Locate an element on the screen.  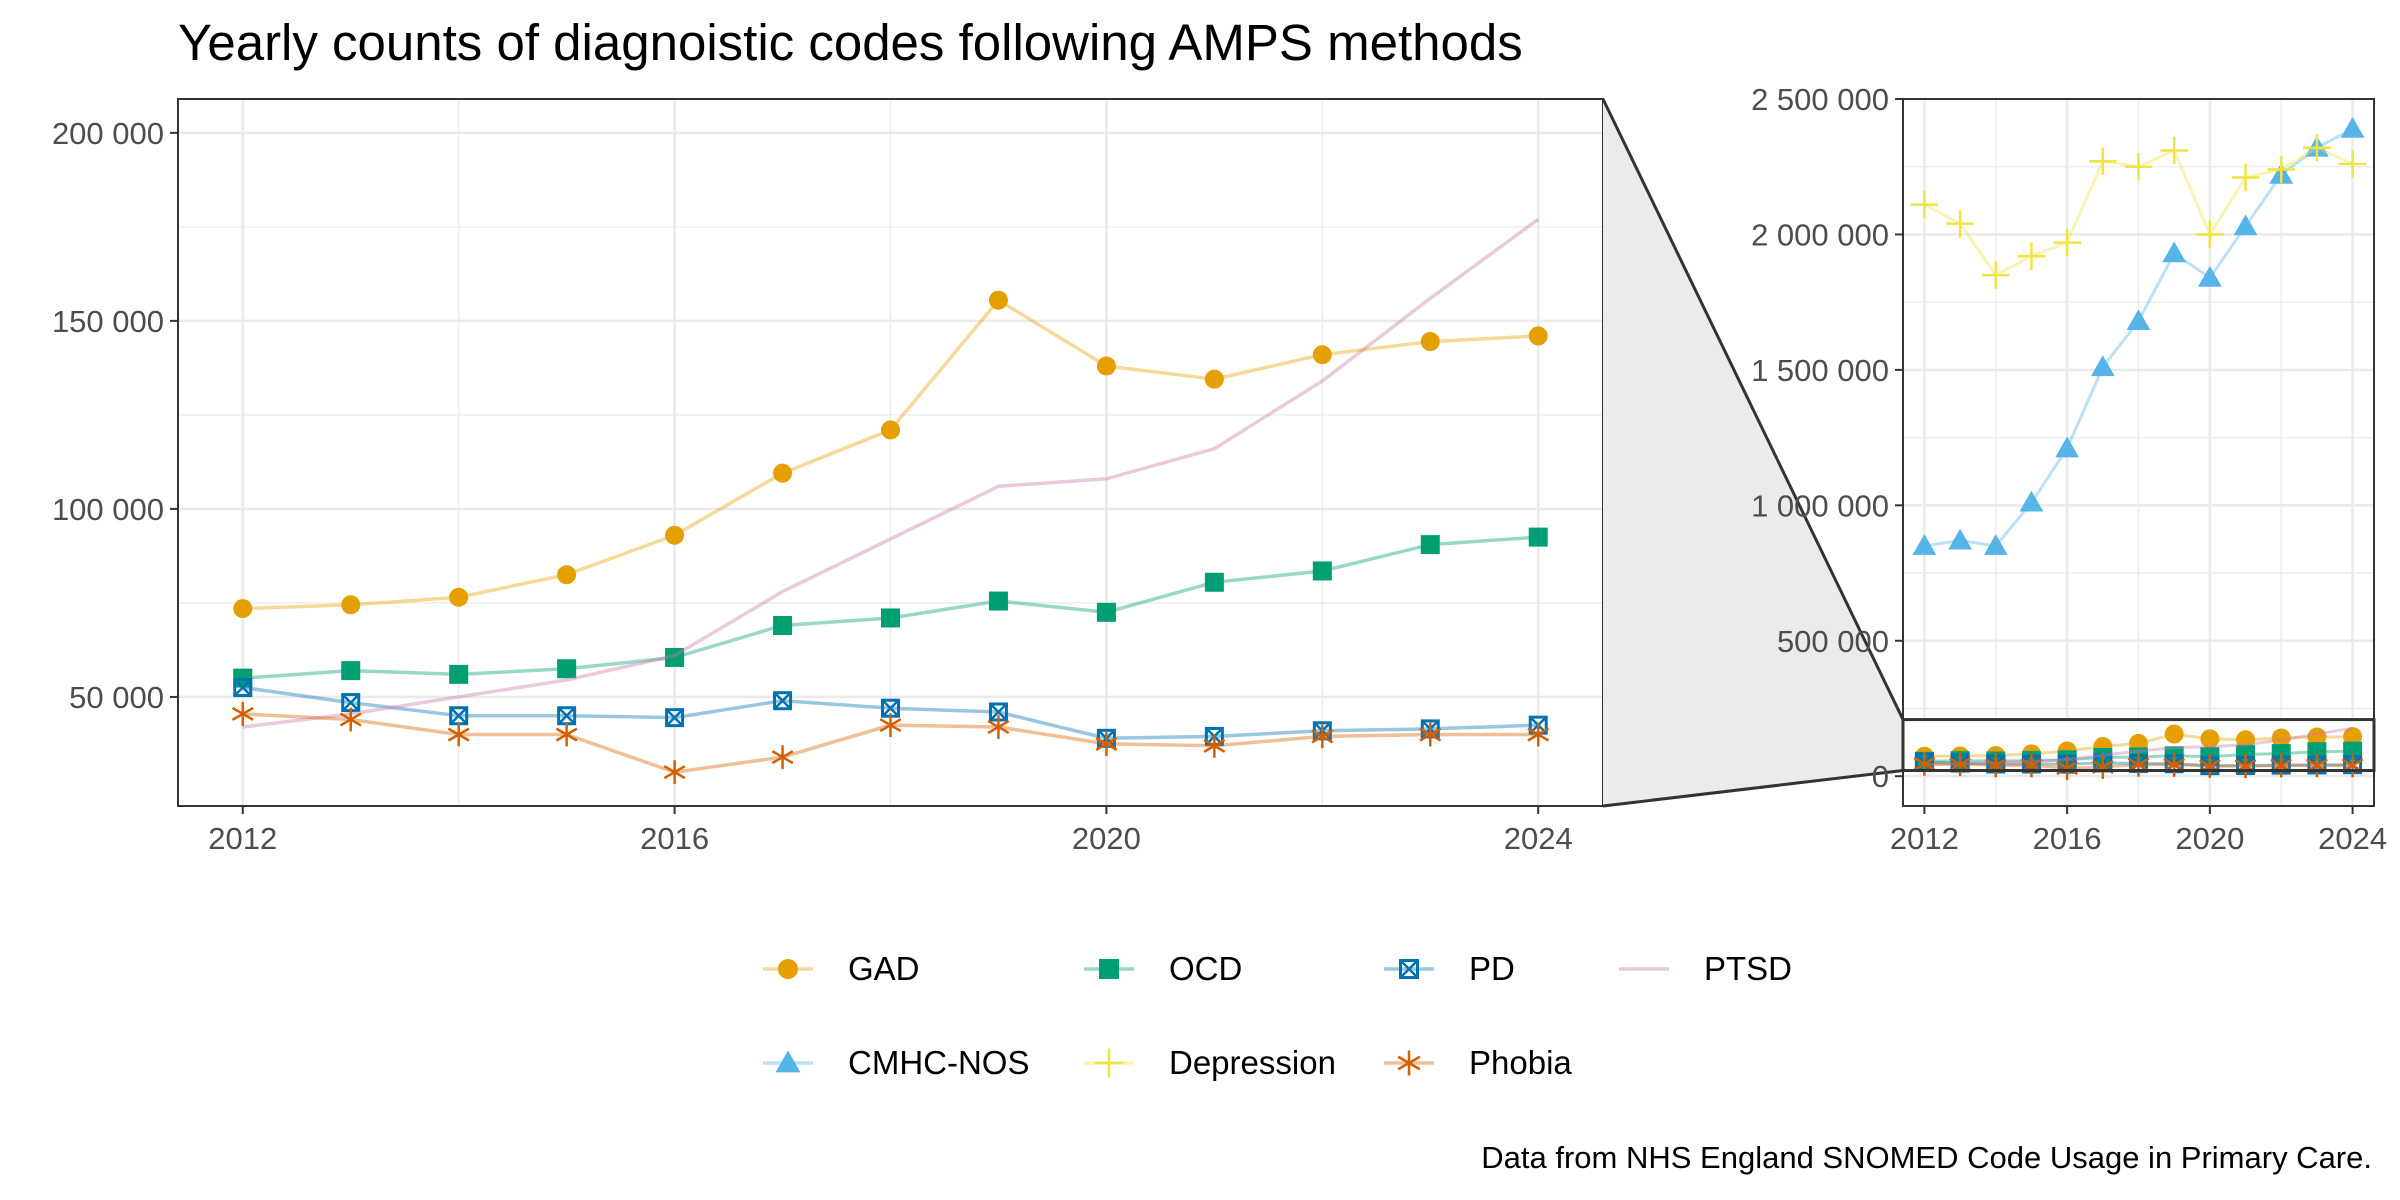
zoom-connector-fill is located at coordinates (1753, 452).